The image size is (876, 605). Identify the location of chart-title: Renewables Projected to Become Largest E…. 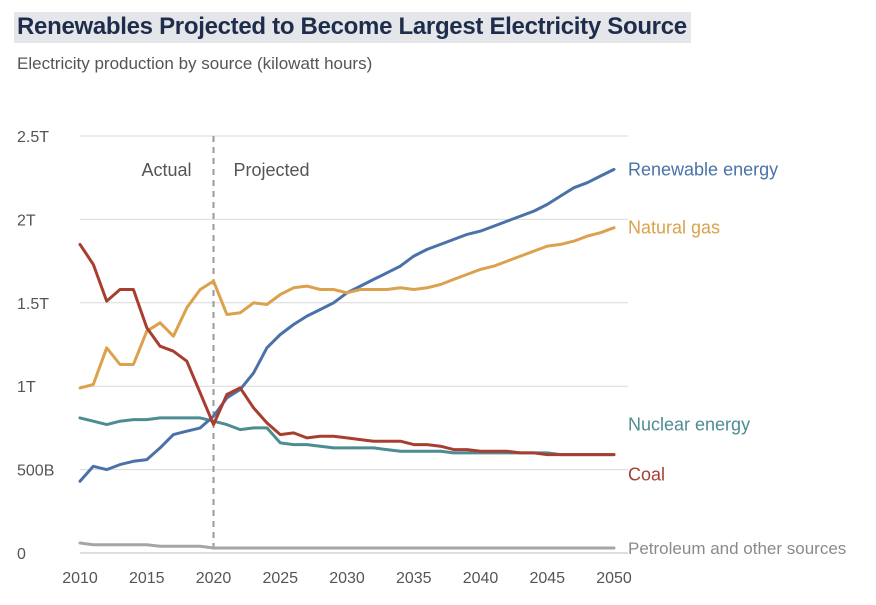
(352, 27).